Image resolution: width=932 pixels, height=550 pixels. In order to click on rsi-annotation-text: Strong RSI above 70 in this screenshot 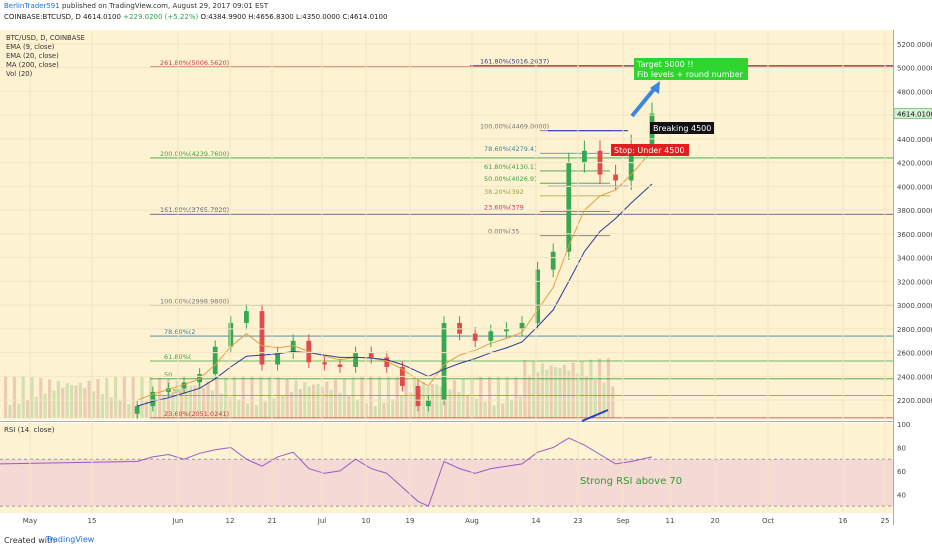, I will do `click(631, 481)`.